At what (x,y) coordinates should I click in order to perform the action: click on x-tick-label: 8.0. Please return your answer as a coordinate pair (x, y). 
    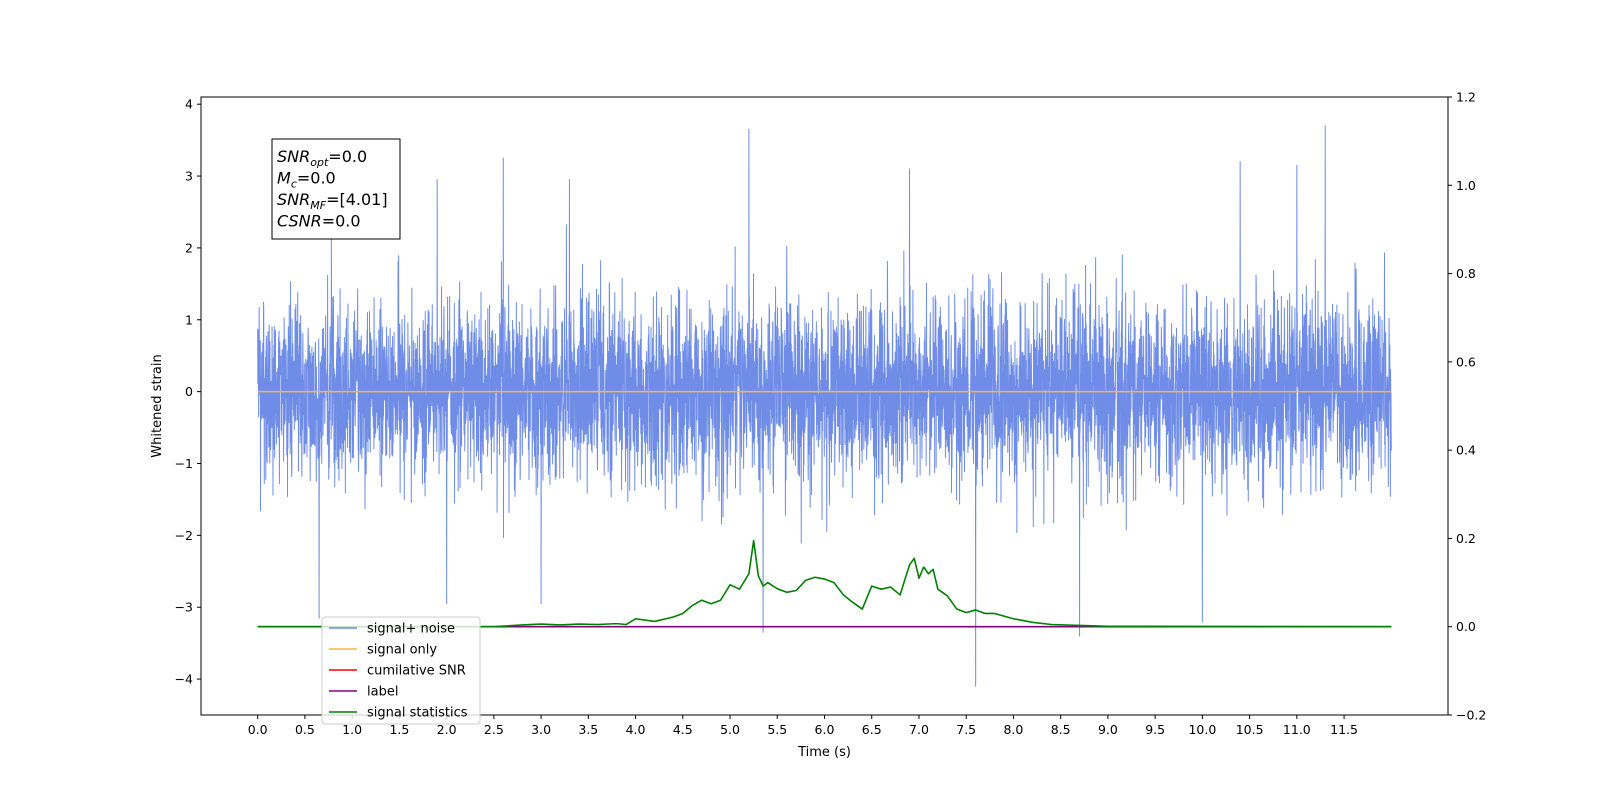
    Looking at the image, I should click on (1013, 729).